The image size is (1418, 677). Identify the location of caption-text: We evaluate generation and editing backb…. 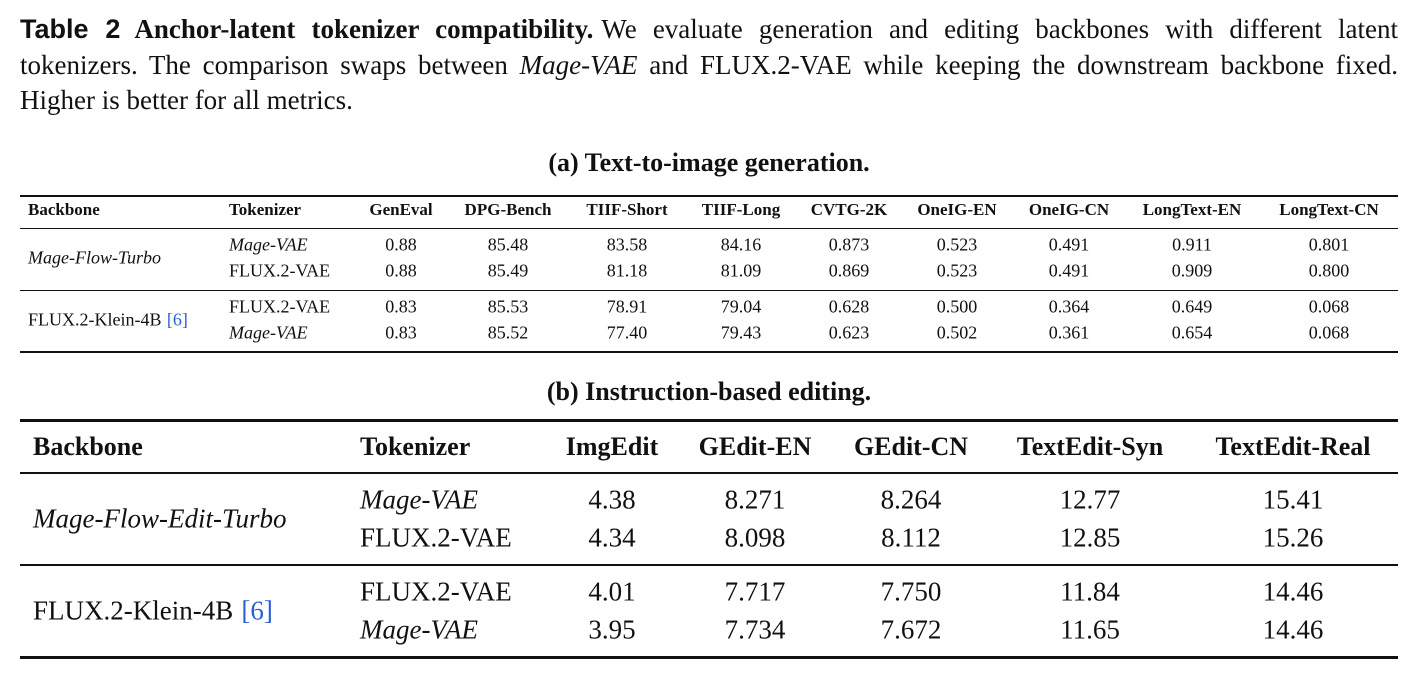
(709, 47).